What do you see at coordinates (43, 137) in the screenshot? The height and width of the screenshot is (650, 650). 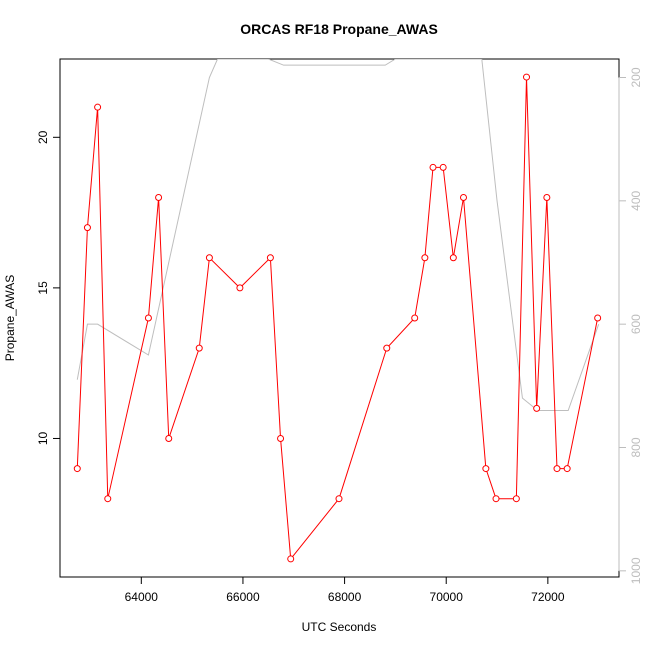 I see `y-tick-label: 20` at bounding box center [43, 137].